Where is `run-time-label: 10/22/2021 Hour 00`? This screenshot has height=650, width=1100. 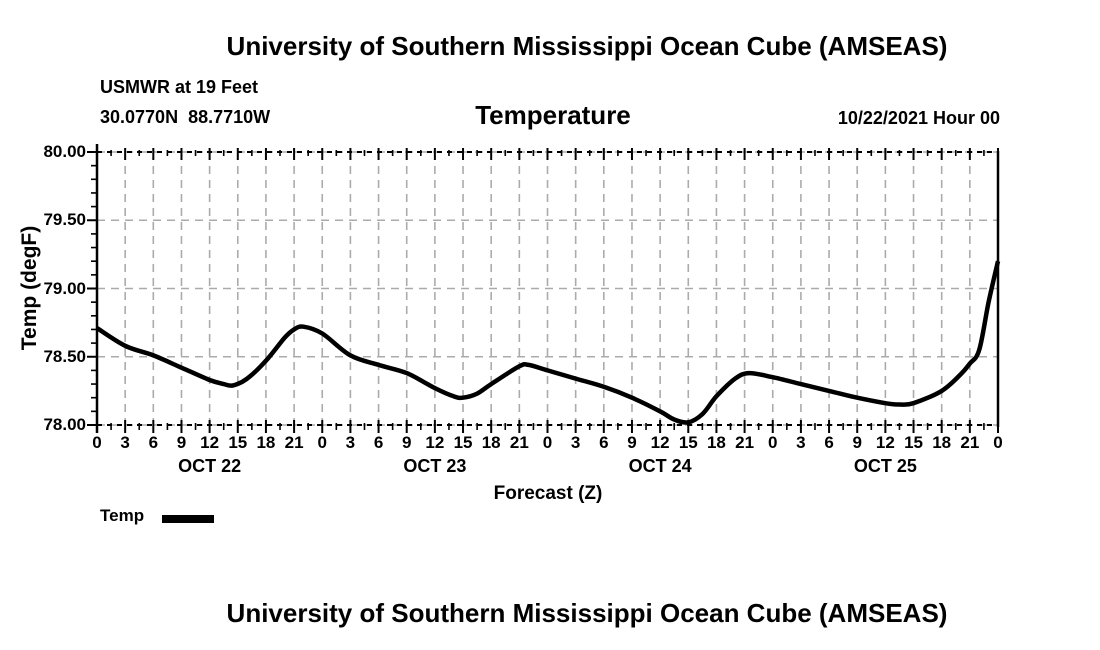
run-time-label: 10/22/2021 Hour 00 is located at coordinates (918, 118).